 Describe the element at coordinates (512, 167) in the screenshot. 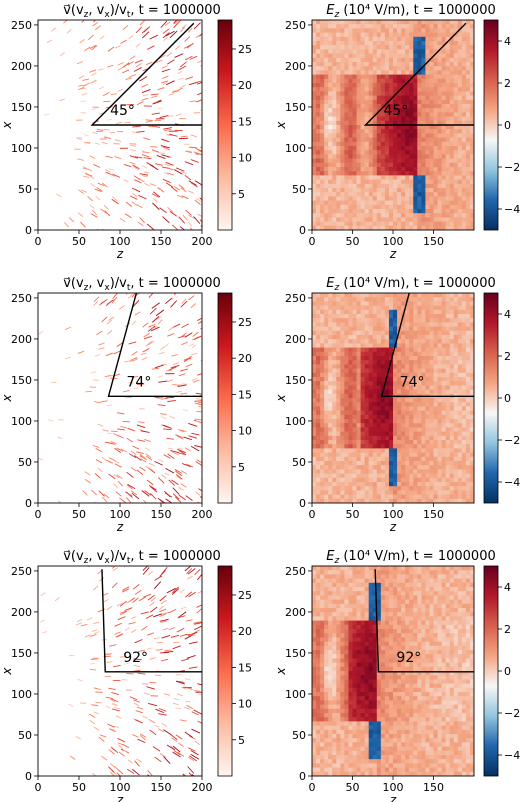

I see `field-colorbar-label: −2` at that location.